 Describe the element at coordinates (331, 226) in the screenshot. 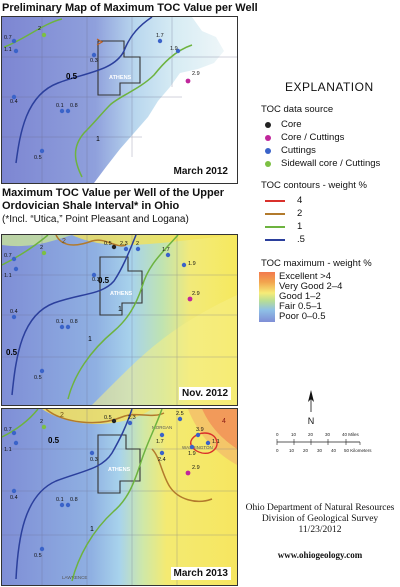

I see `legend-contour-1: 1` at that location.